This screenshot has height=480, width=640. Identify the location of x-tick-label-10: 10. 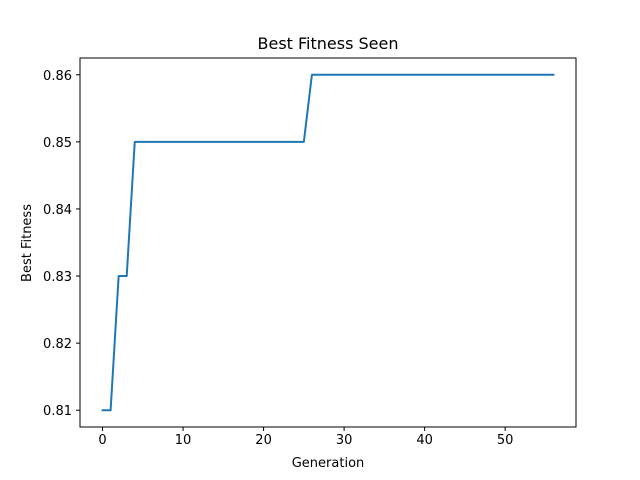
(183, 440).